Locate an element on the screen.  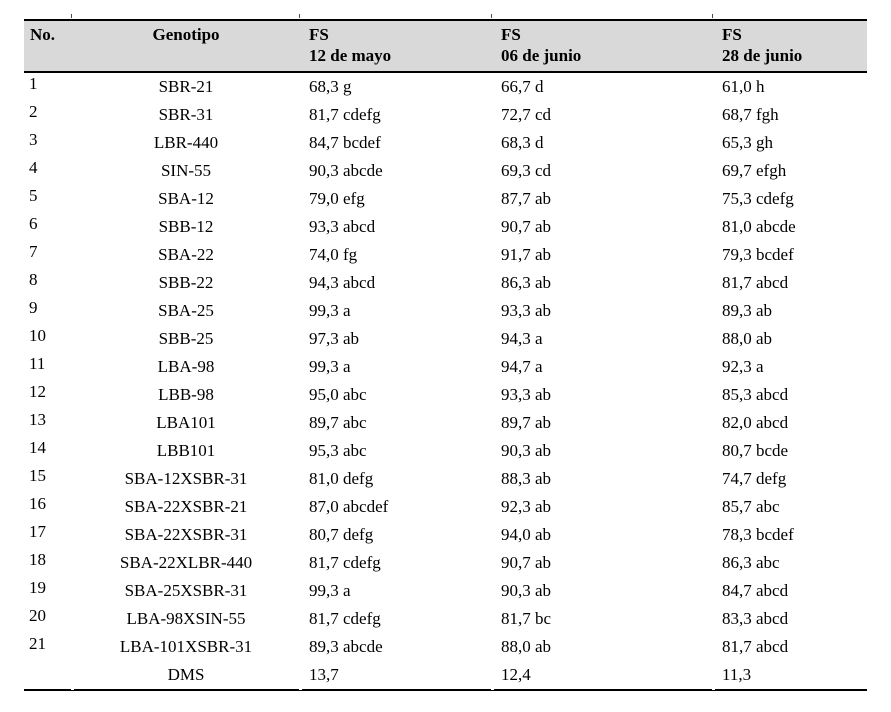
row-number-cell: 9 is located at coordinates (33, 307).